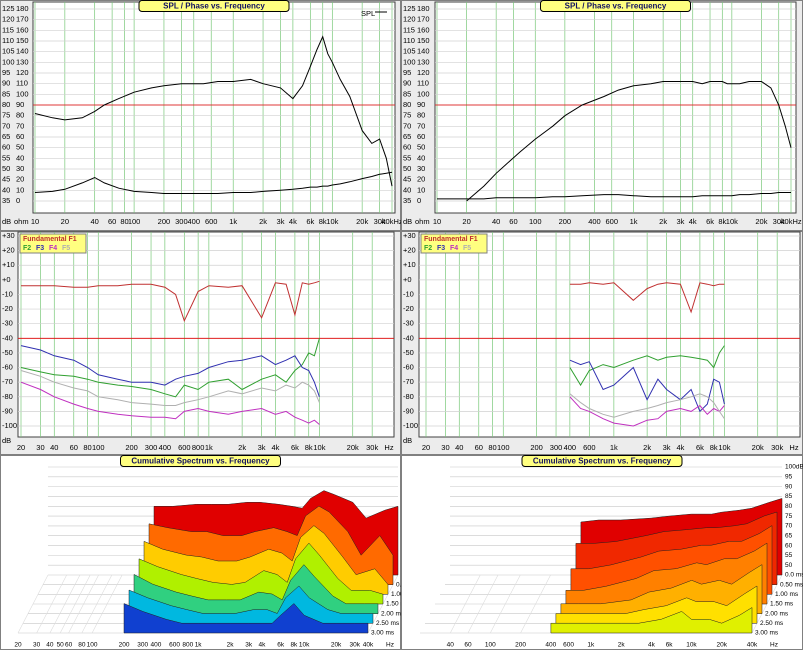 The image size is (803, 650). Describe the element at coordinates (419, 200) in the screenshot. I see `y2-tick-label: 0` at that location.